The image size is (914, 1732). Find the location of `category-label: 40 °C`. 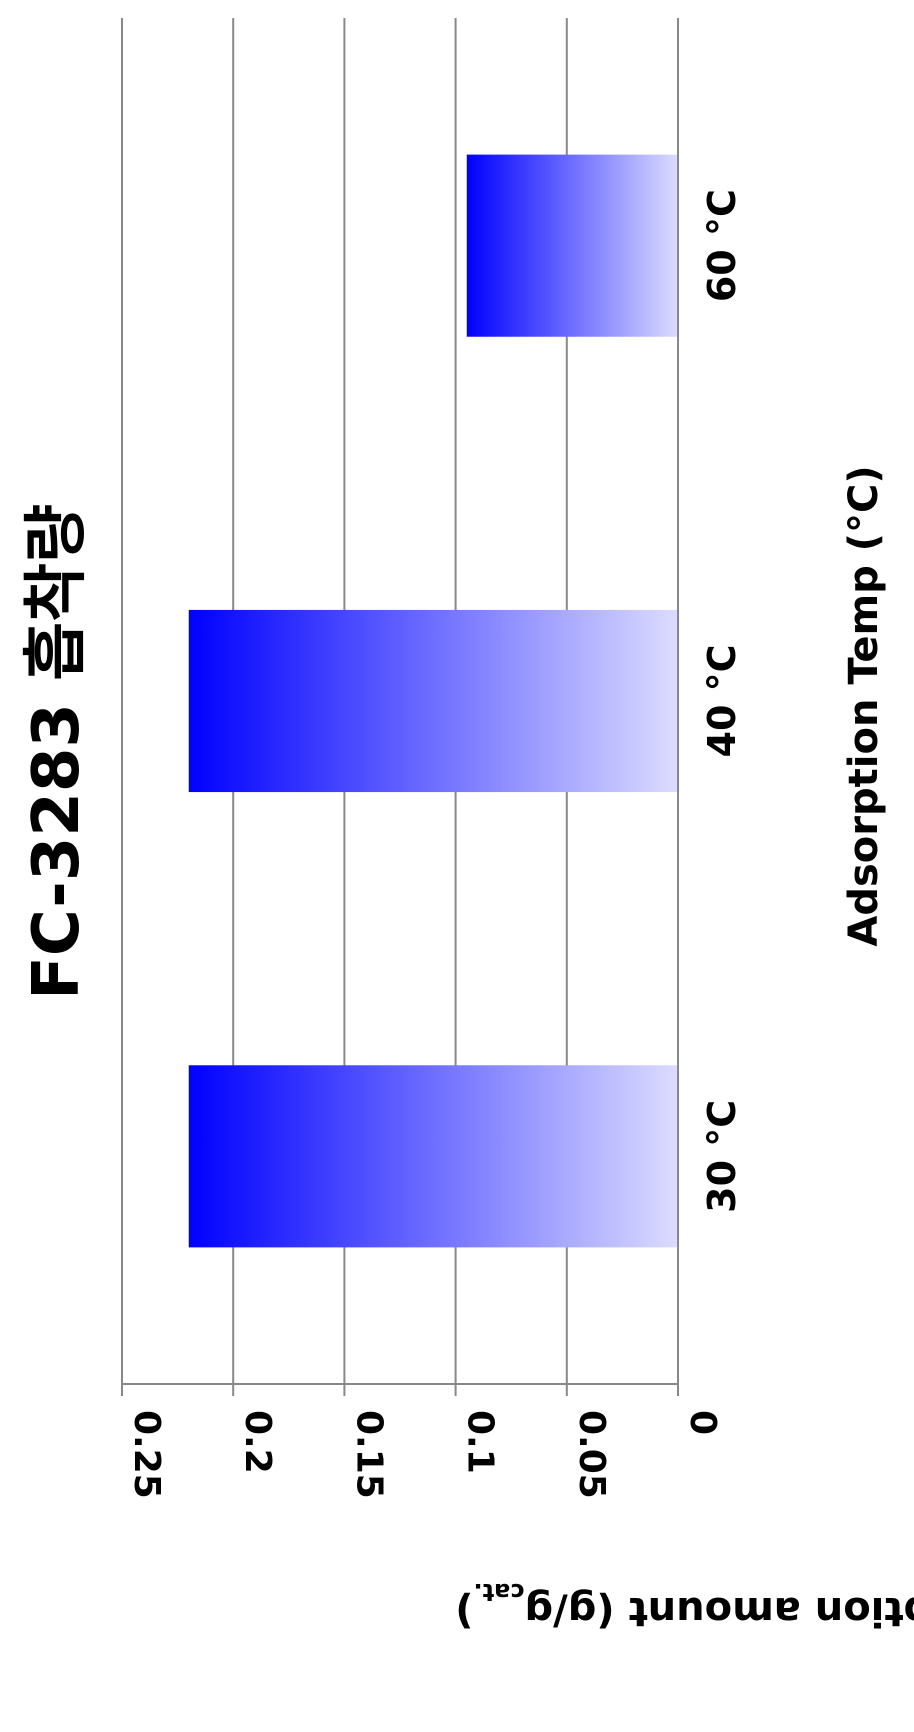

category-label: 40 °C is located at coordinates (722, 701).